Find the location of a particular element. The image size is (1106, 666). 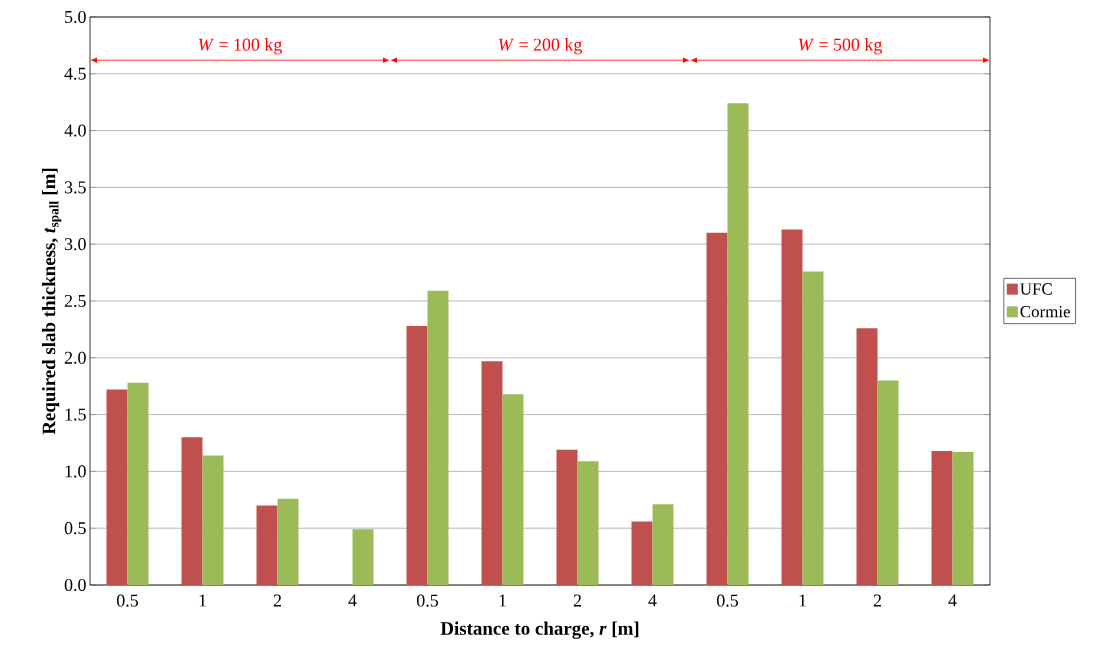

y-tick-label: 2.5 is located at coordinates (75, 301).